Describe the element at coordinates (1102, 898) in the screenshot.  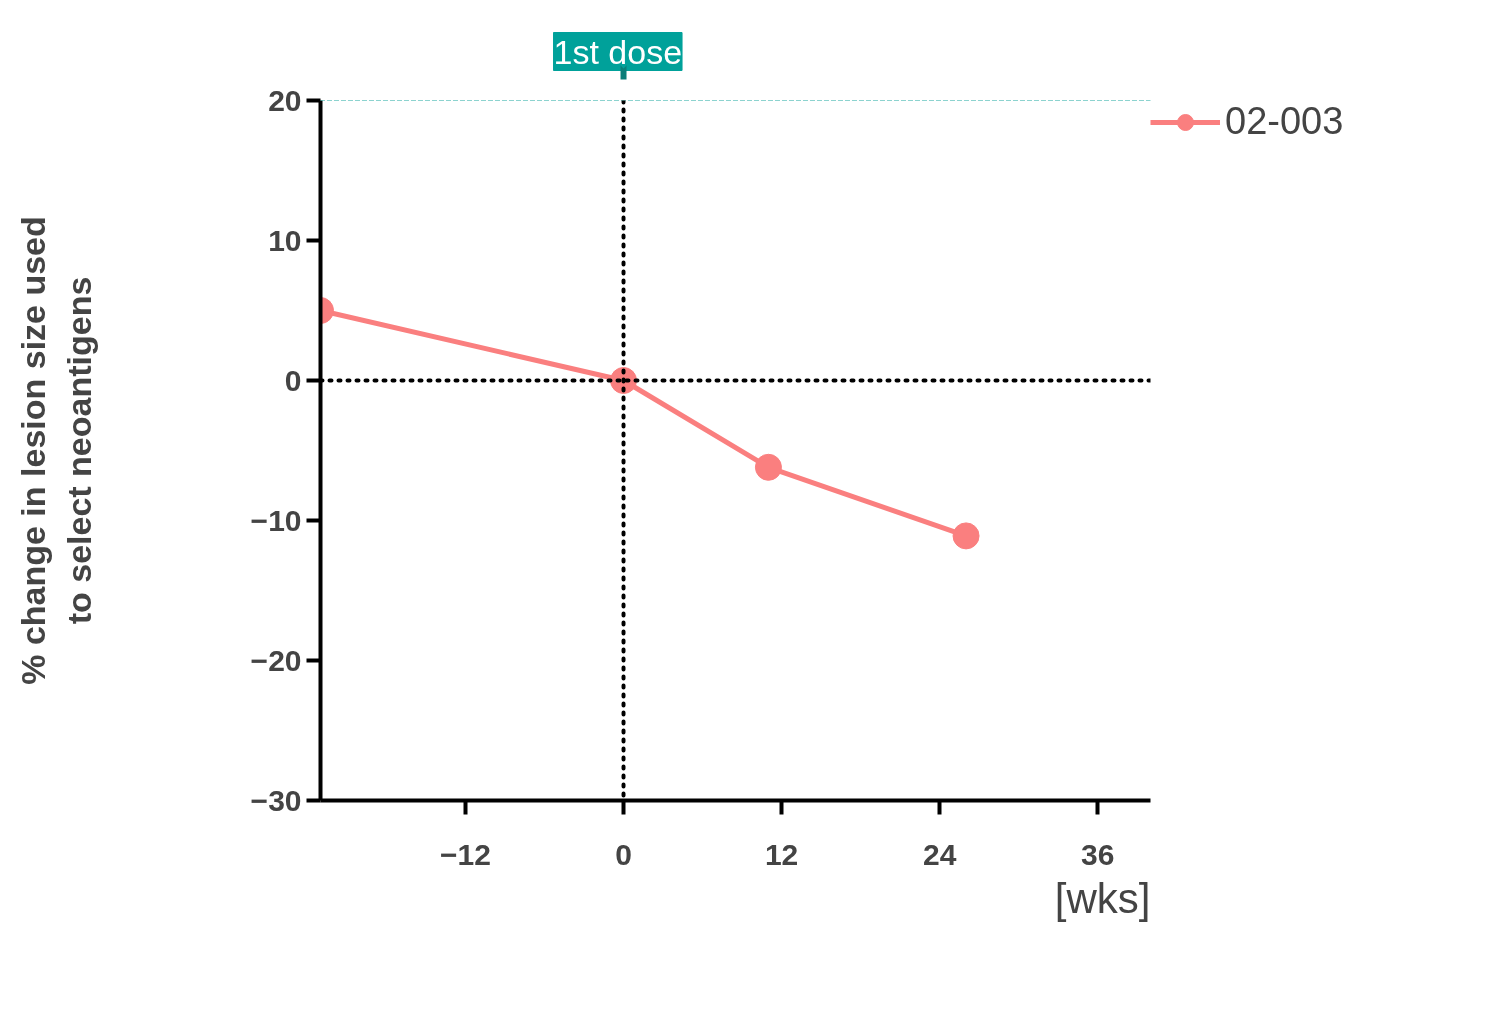
I see `x-axis-title: [wks]` at that location.